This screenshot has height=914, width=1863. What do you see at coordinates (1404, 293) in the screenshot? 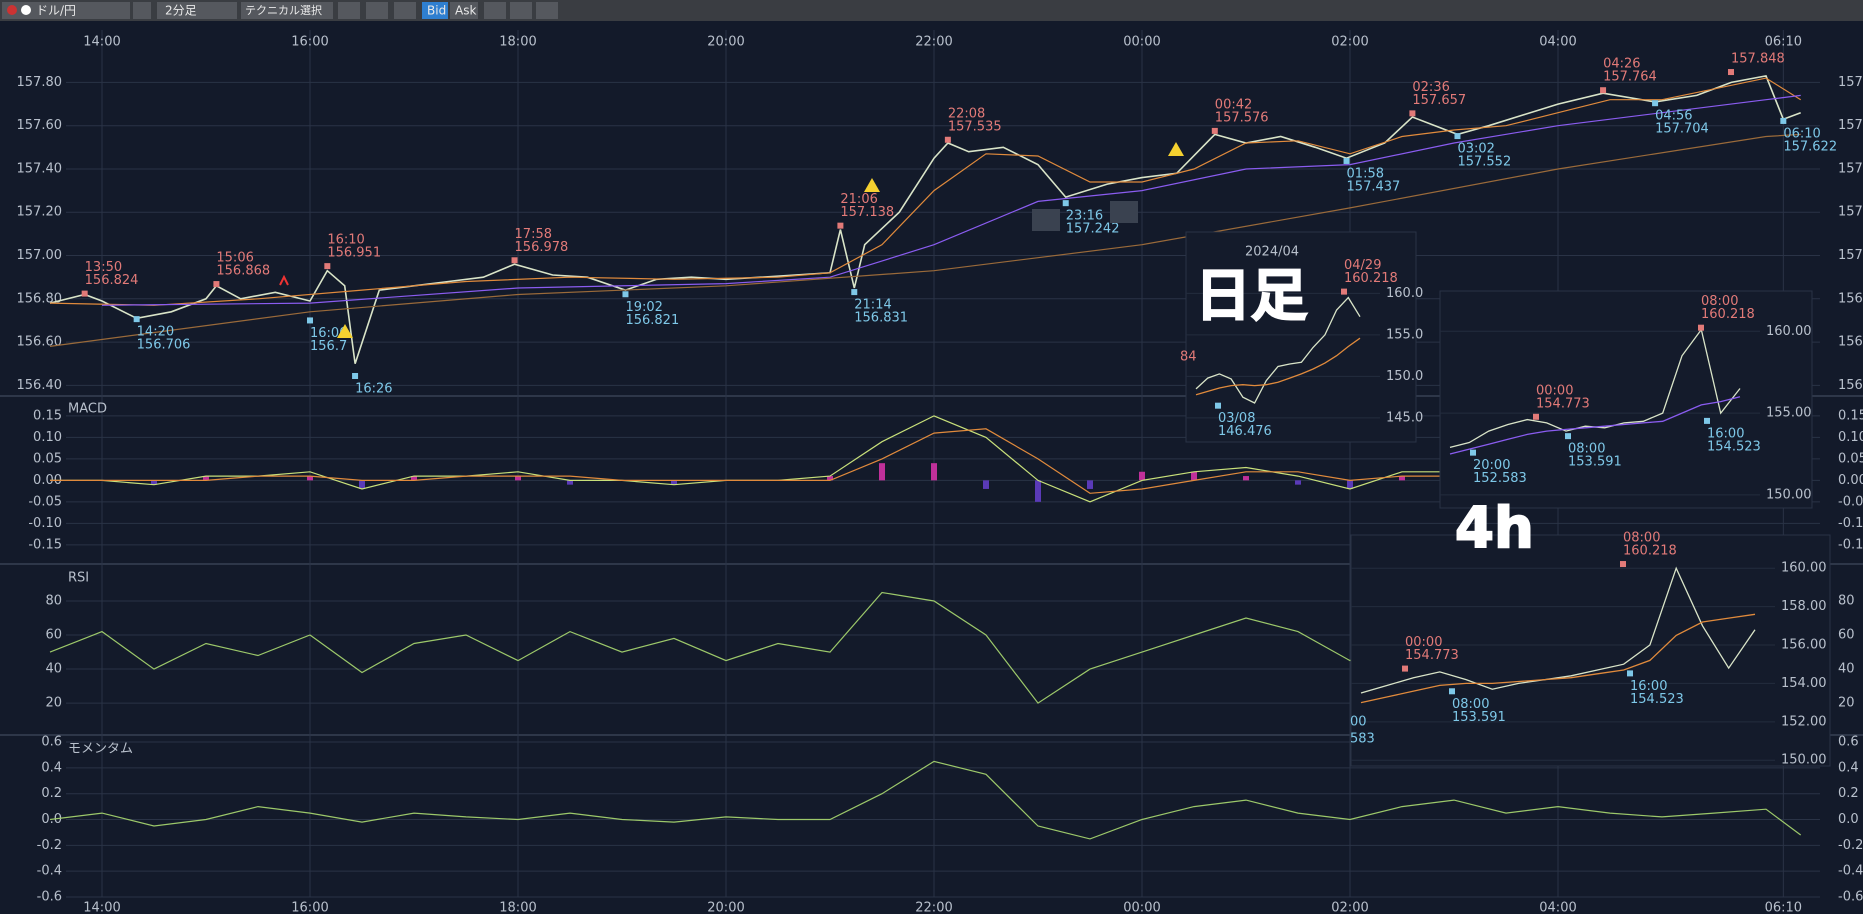
I see `y-tick-label: 160.0` at bounding box center [1404, 293].